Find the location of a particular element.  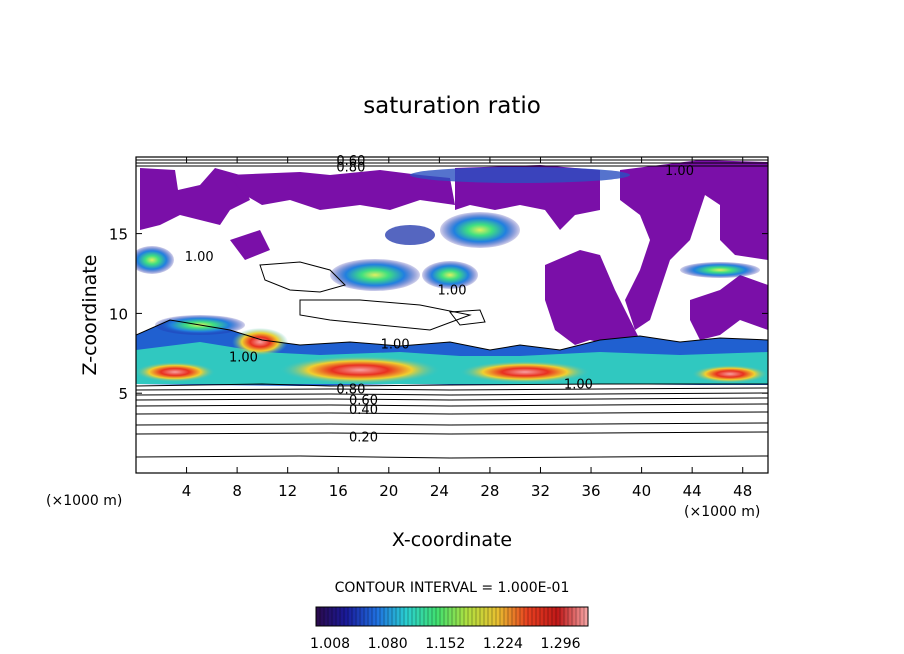

x-tick-label: 20 is located at coordinates (388, 491).